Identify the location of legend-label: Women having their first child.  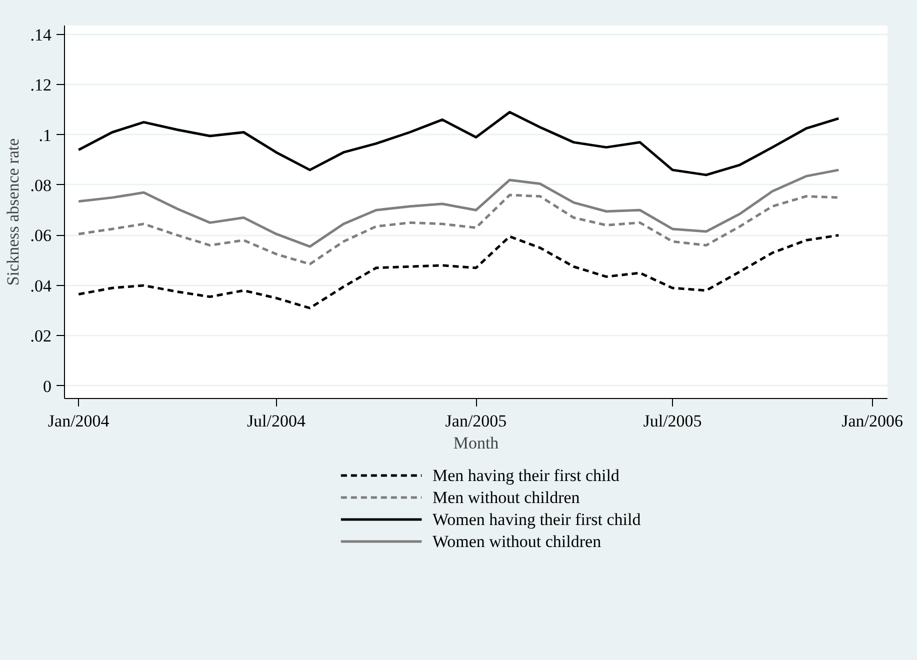
(537, 519).